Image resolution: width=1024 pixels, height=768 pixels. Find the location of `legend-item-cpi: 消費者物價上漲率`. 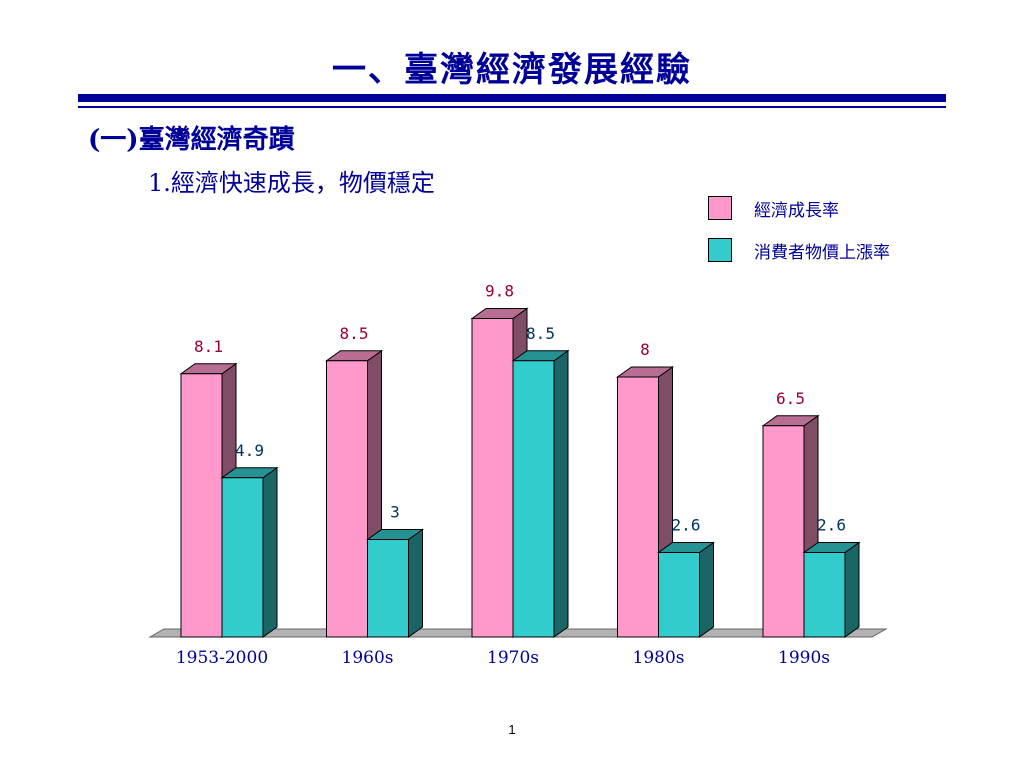

legend-item-cpi: 消費者物價上漲率 is located at coordinates (799, 250).